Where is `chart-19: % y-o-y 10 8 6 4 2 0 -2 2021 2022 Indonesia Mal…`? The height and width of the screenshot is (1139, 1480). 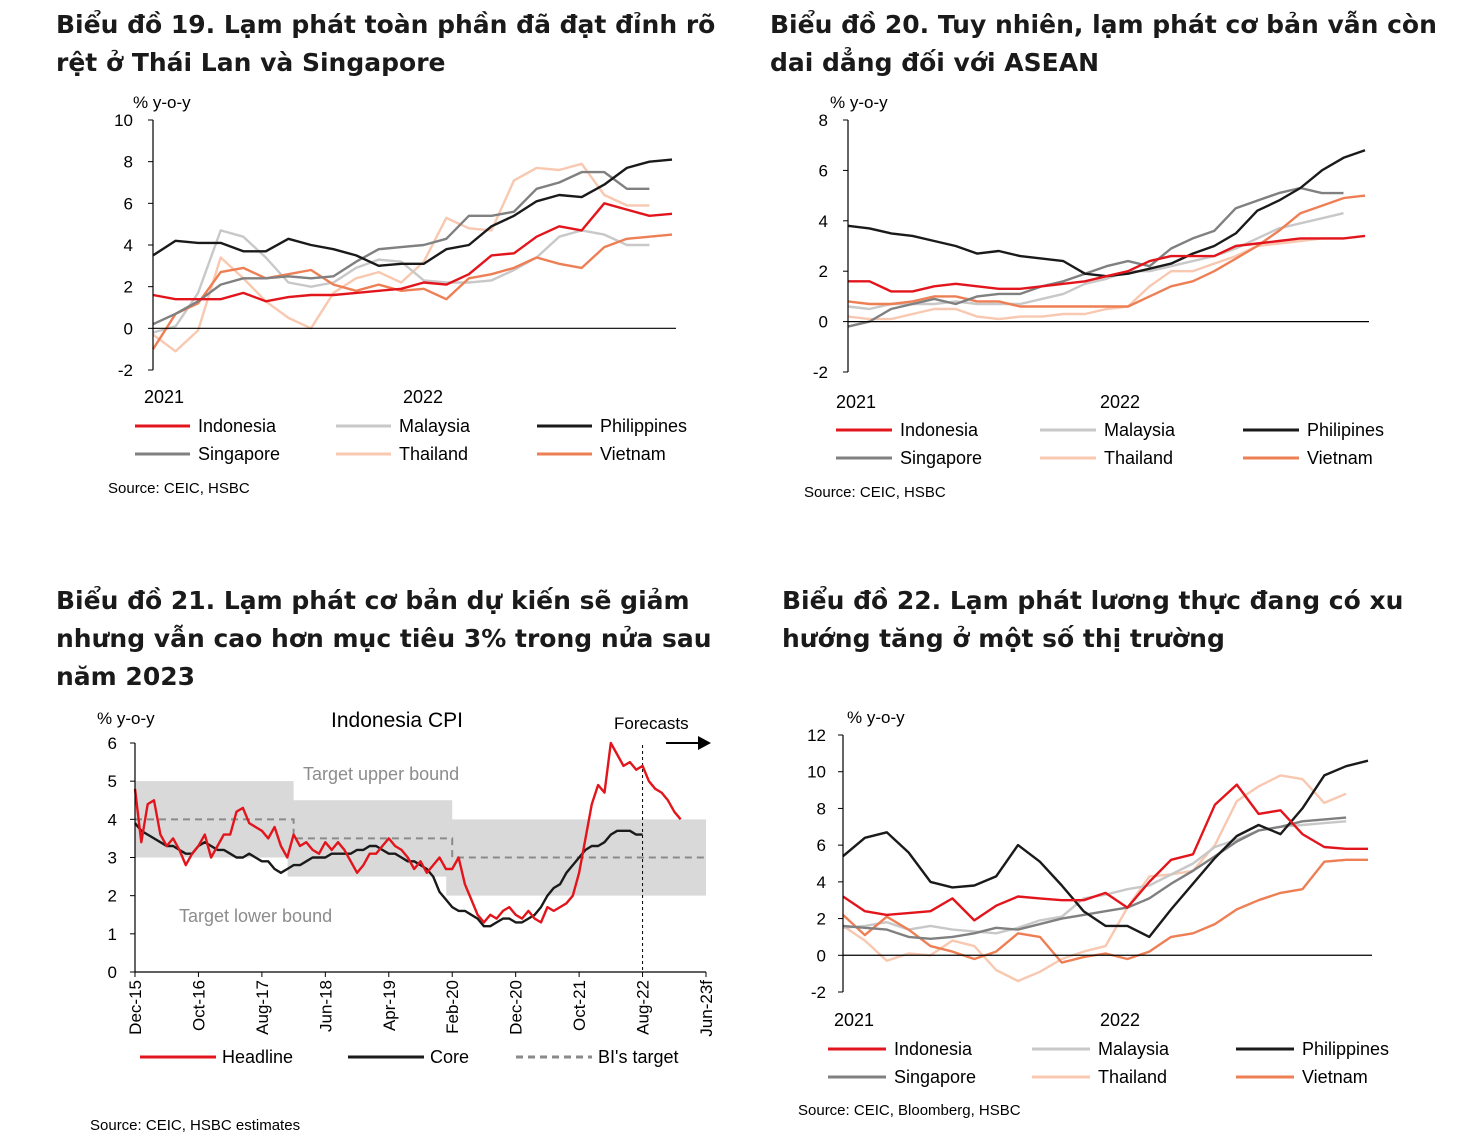 chart-19: % y-o-y 10 8 6 4 2 0 -2 2021 2022 Indonesia Mal… is located at coordinates (397, 295).